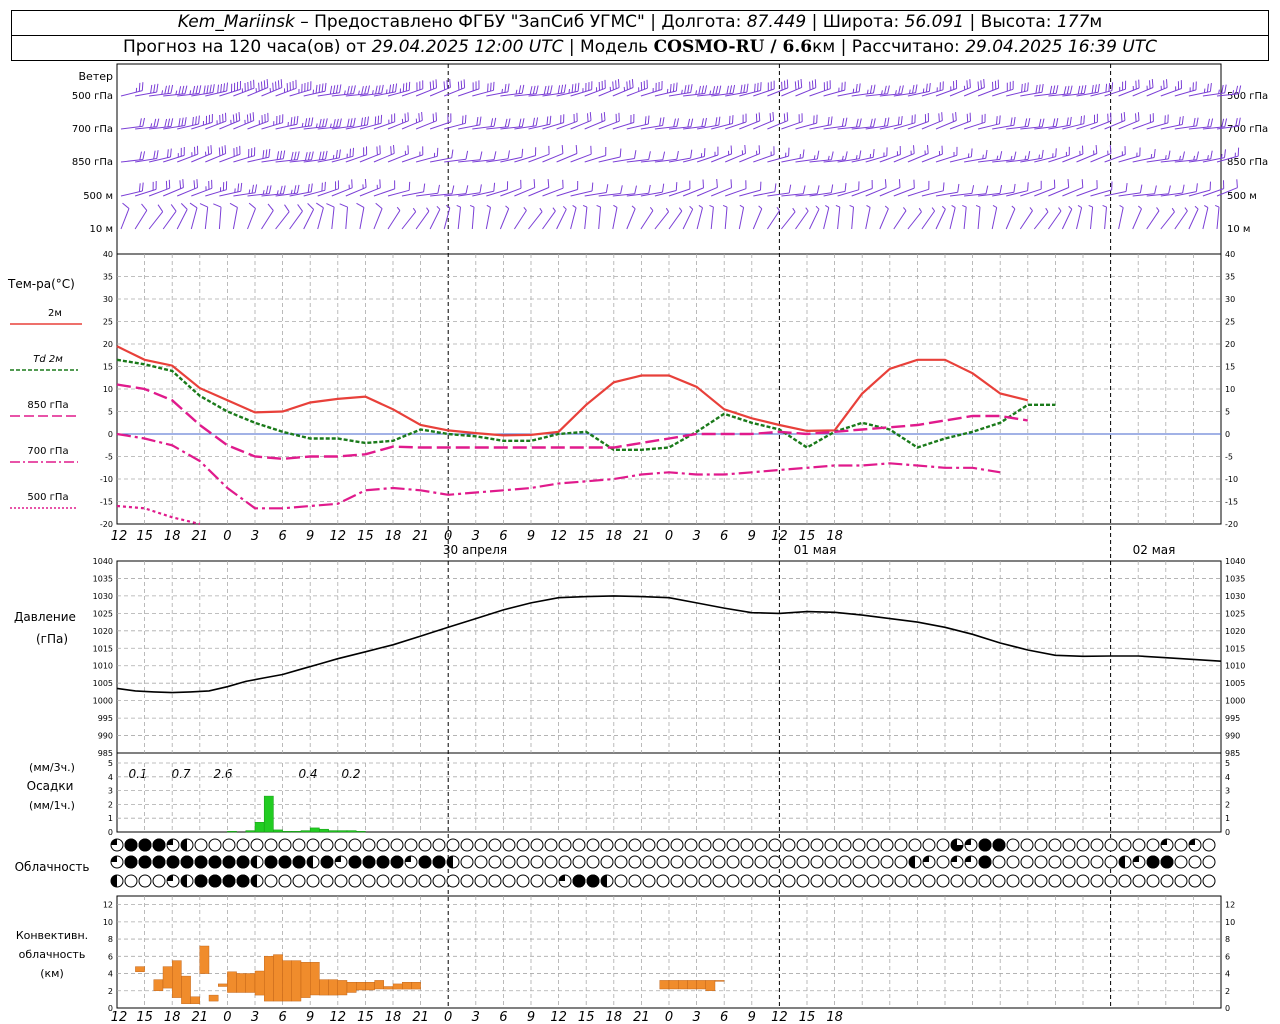 This screenshot has width=1280, height=1024. What do you see at coordinates (472, 22) in the screenshot?
I see `provider-text: – Предоставлено ФГБУ "ЗапСиб УГМС"` at bounding box center [472, 22].